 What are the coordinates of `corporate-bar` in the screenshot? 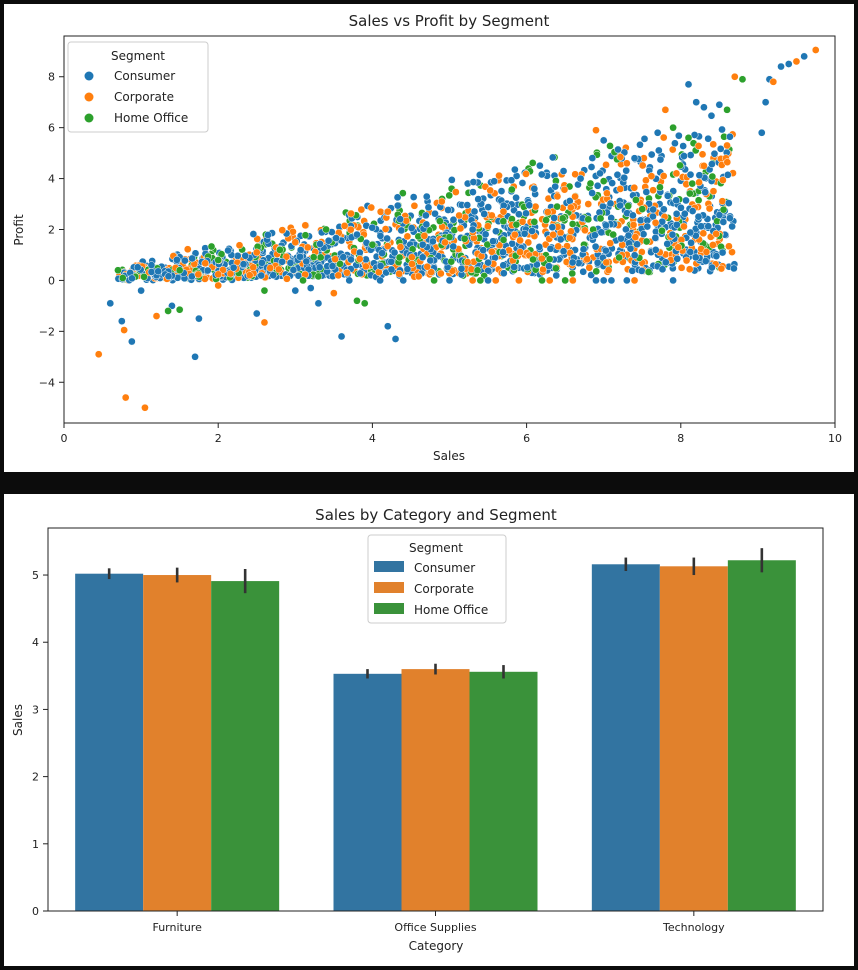 It's located at (435, 790).